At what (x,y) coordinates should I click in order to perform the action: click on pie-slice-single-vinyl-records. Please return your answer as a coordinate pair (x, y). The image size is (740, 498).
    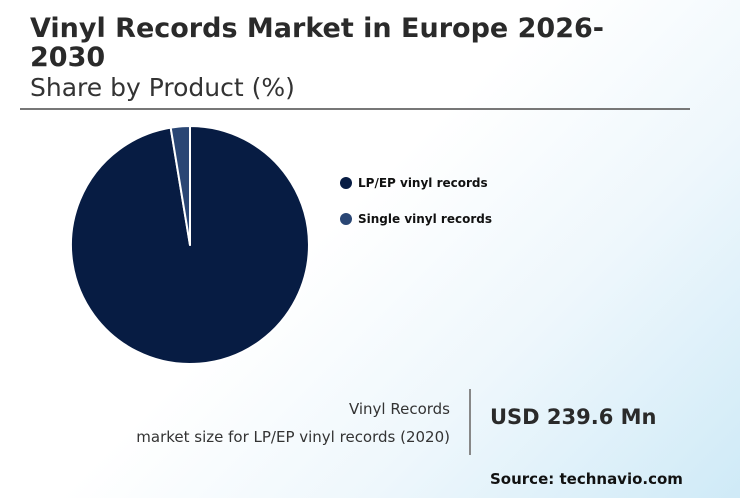
    Looking at the image, I should click on (180, 185).